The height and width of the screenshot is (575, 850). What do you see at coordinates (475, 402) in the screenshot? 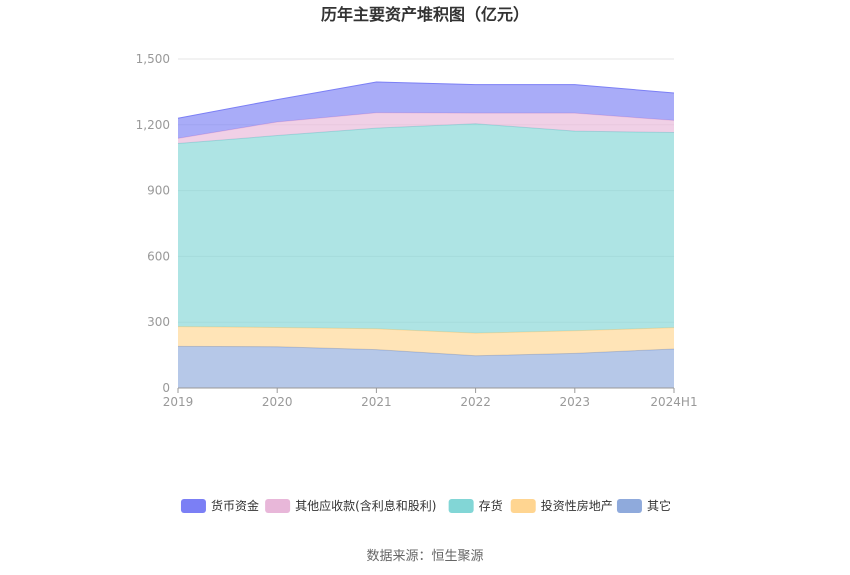
I see `x-tick-label: 2022` at bounding box center [475, 402].